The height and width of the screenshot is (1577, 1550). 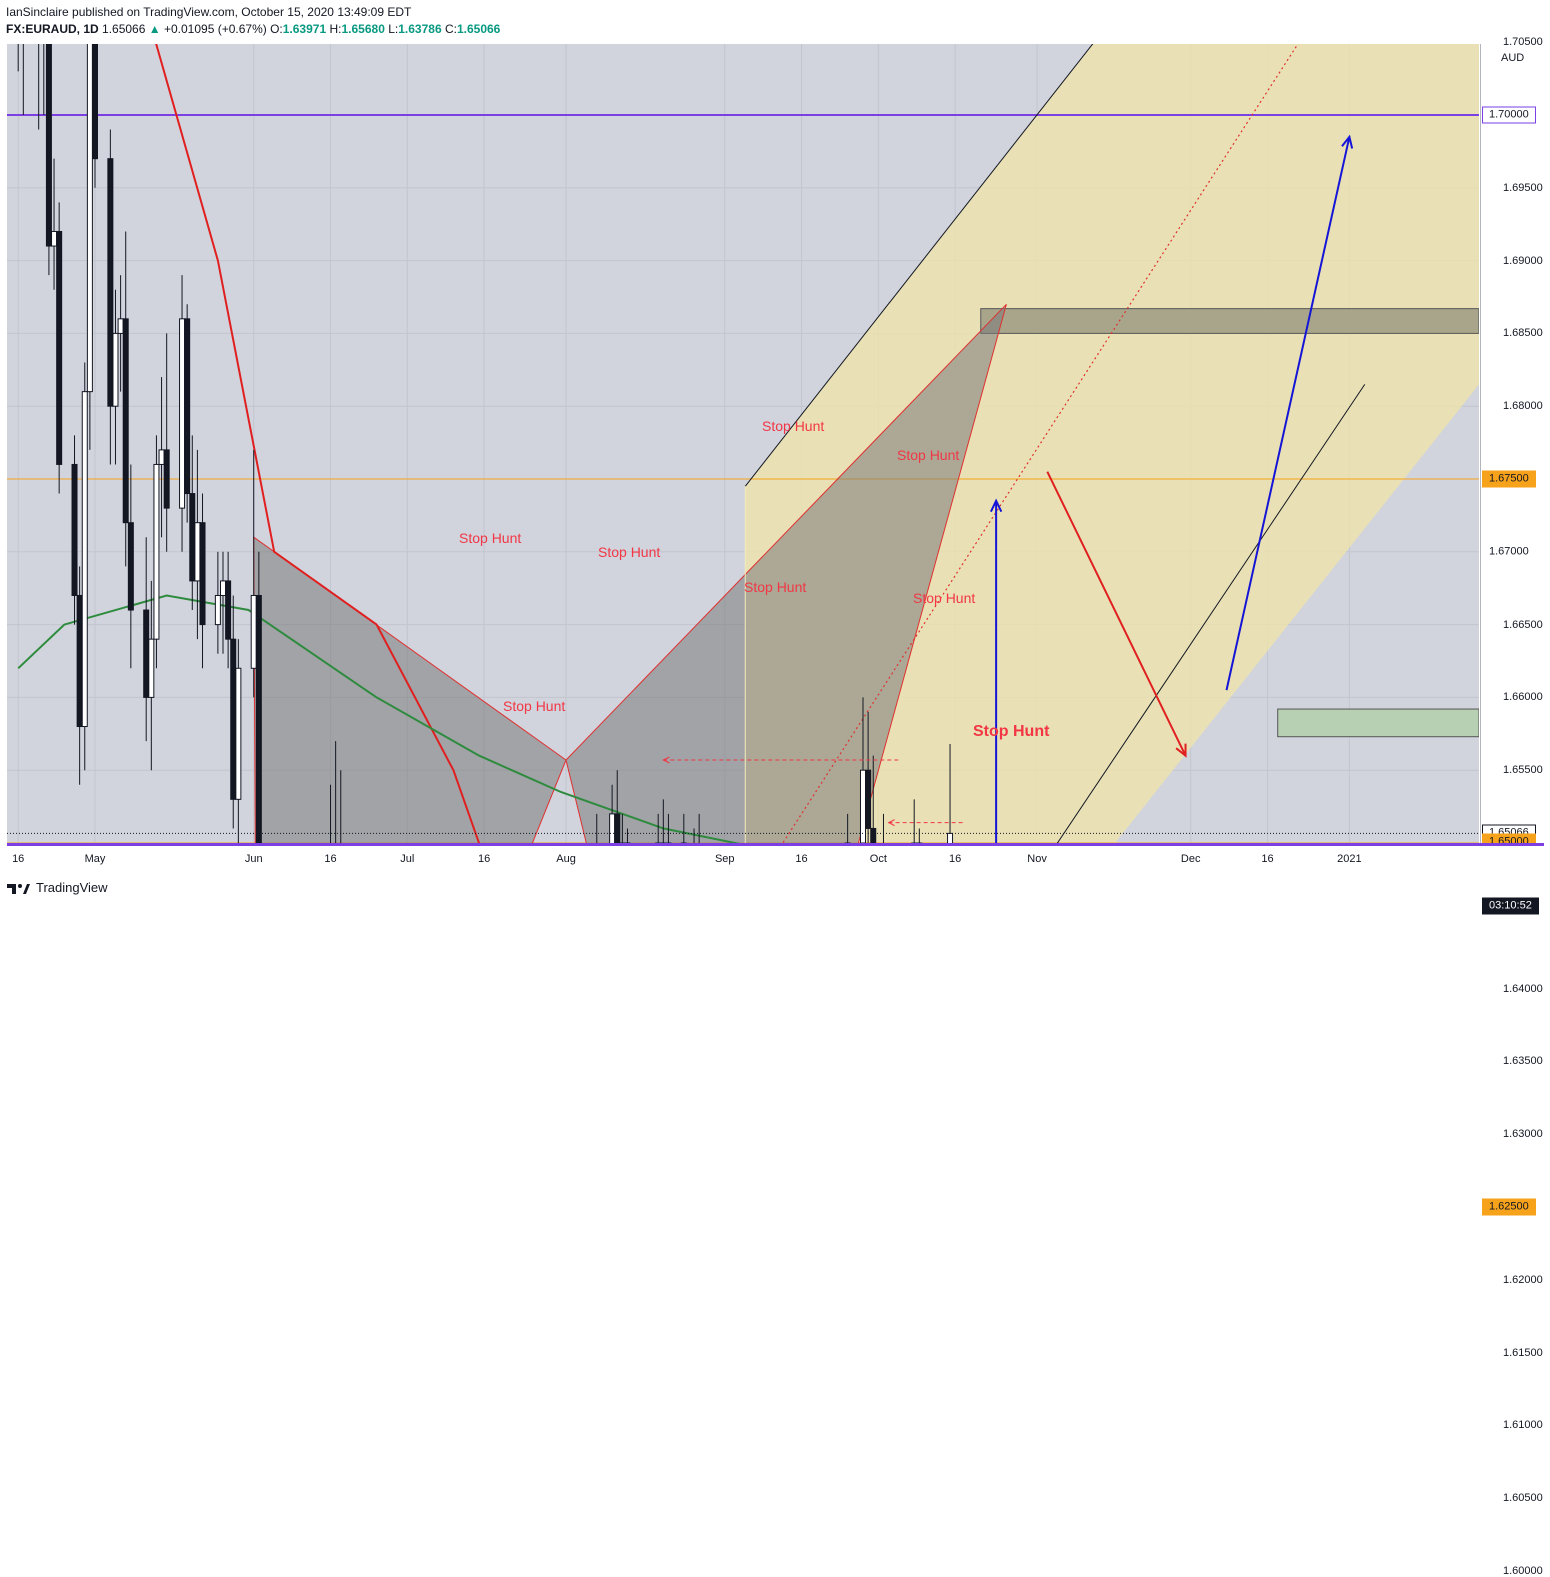 What do you see at coordinates (1523, 988) in the screenshot?
I see `price-tick-label: 1.64000` at bounding box center [1523, 988].